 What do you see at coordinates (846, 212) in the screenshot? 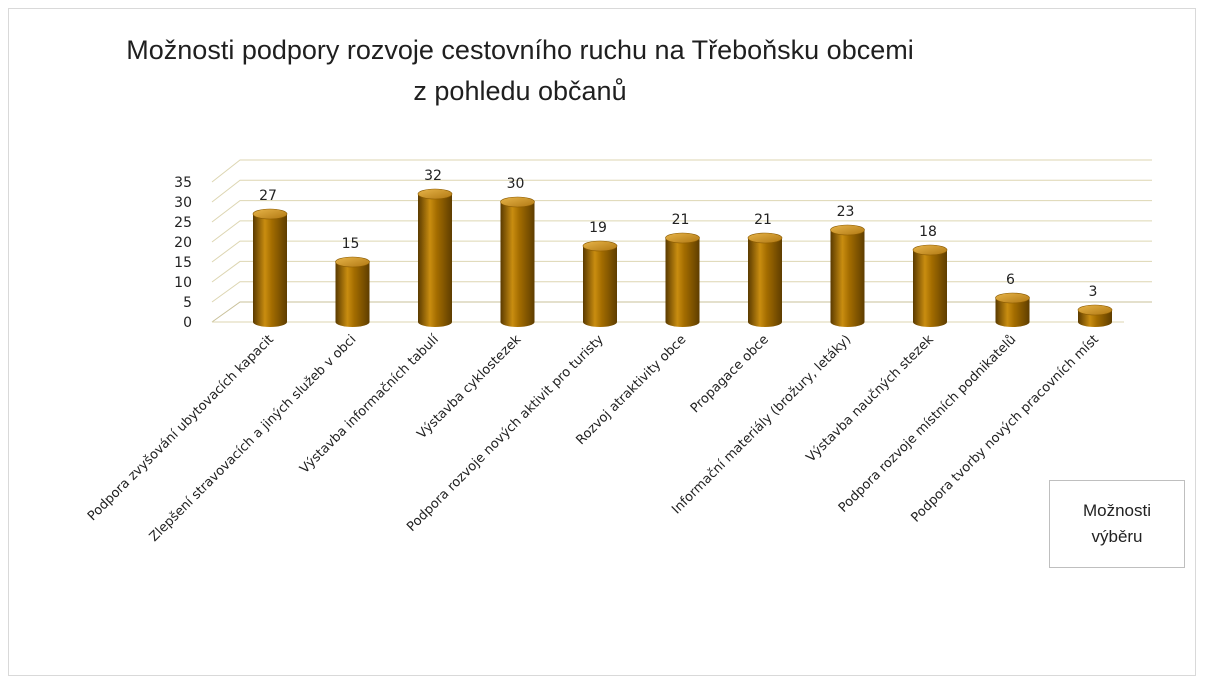
I see `data-label: 23` at bounding box center [846, 212].